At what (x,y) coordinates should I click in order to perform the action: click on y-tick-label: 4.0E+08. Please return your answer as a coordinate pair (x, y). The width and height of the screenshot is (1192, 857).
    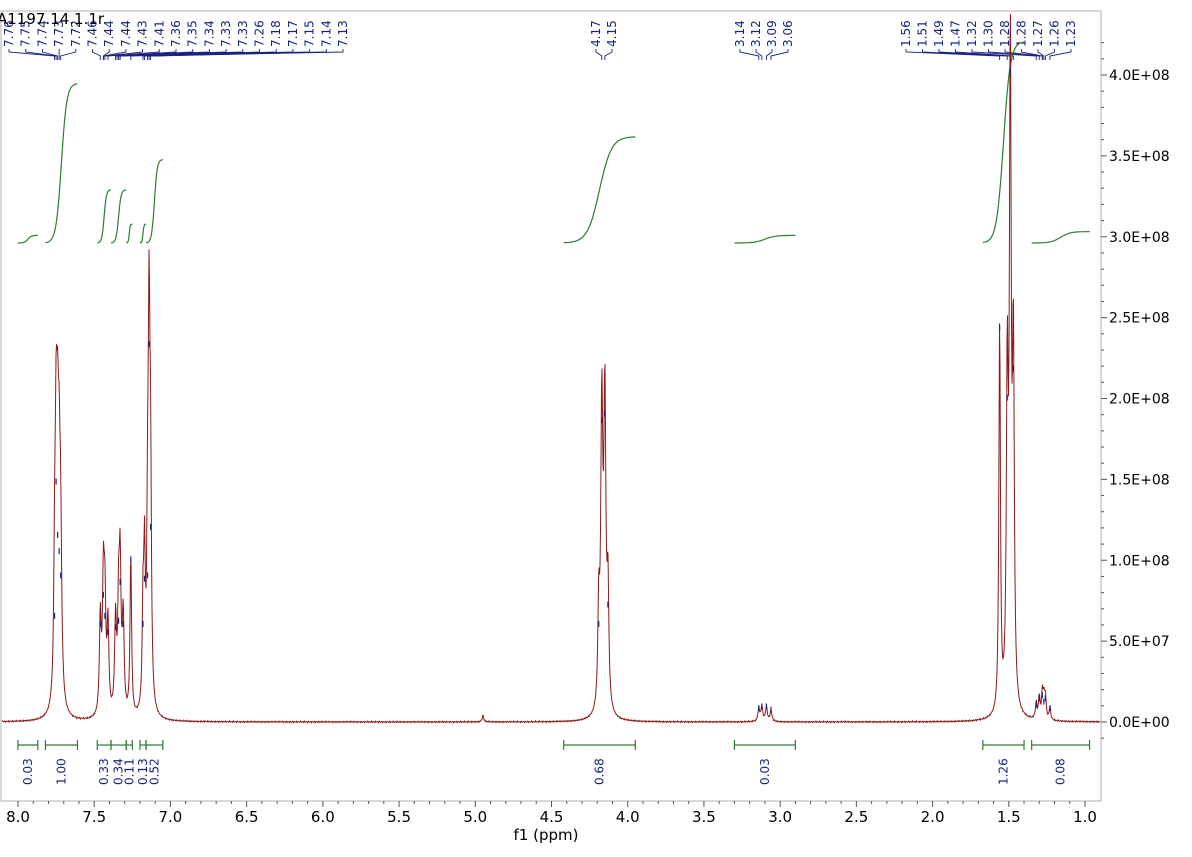
    Looking at the image, I should click on (1139, 76).